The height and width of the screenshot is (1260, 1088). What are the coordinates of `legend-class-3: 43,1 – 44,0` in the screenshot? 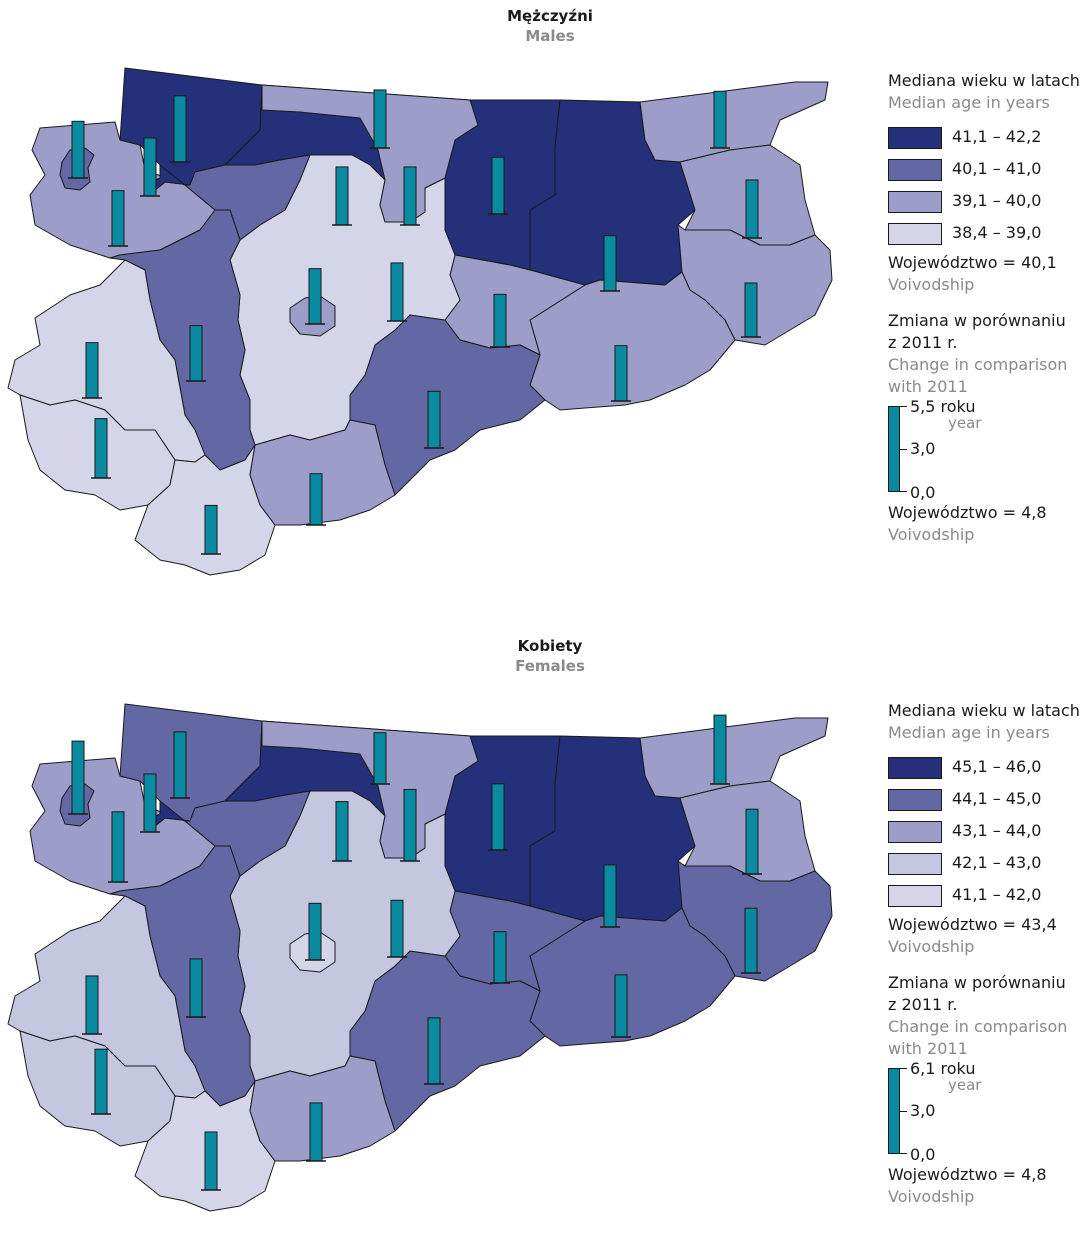 It's located at (987, 834).